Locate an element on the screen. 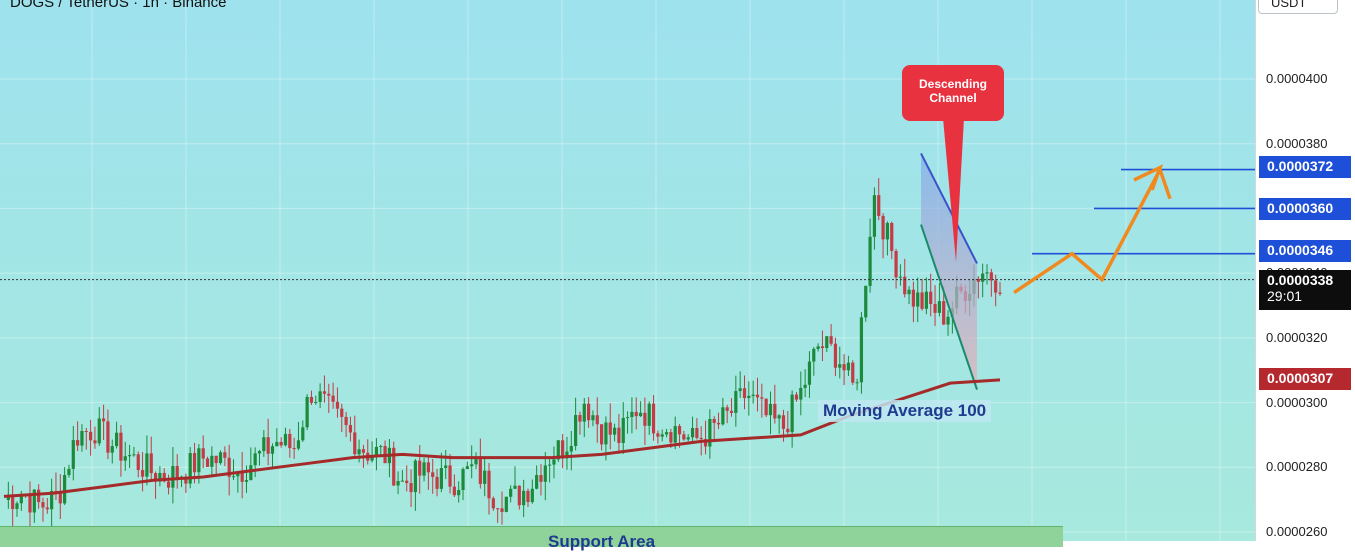  price-tick-label: 0.0000260 is located at coordinates (1297, 531).